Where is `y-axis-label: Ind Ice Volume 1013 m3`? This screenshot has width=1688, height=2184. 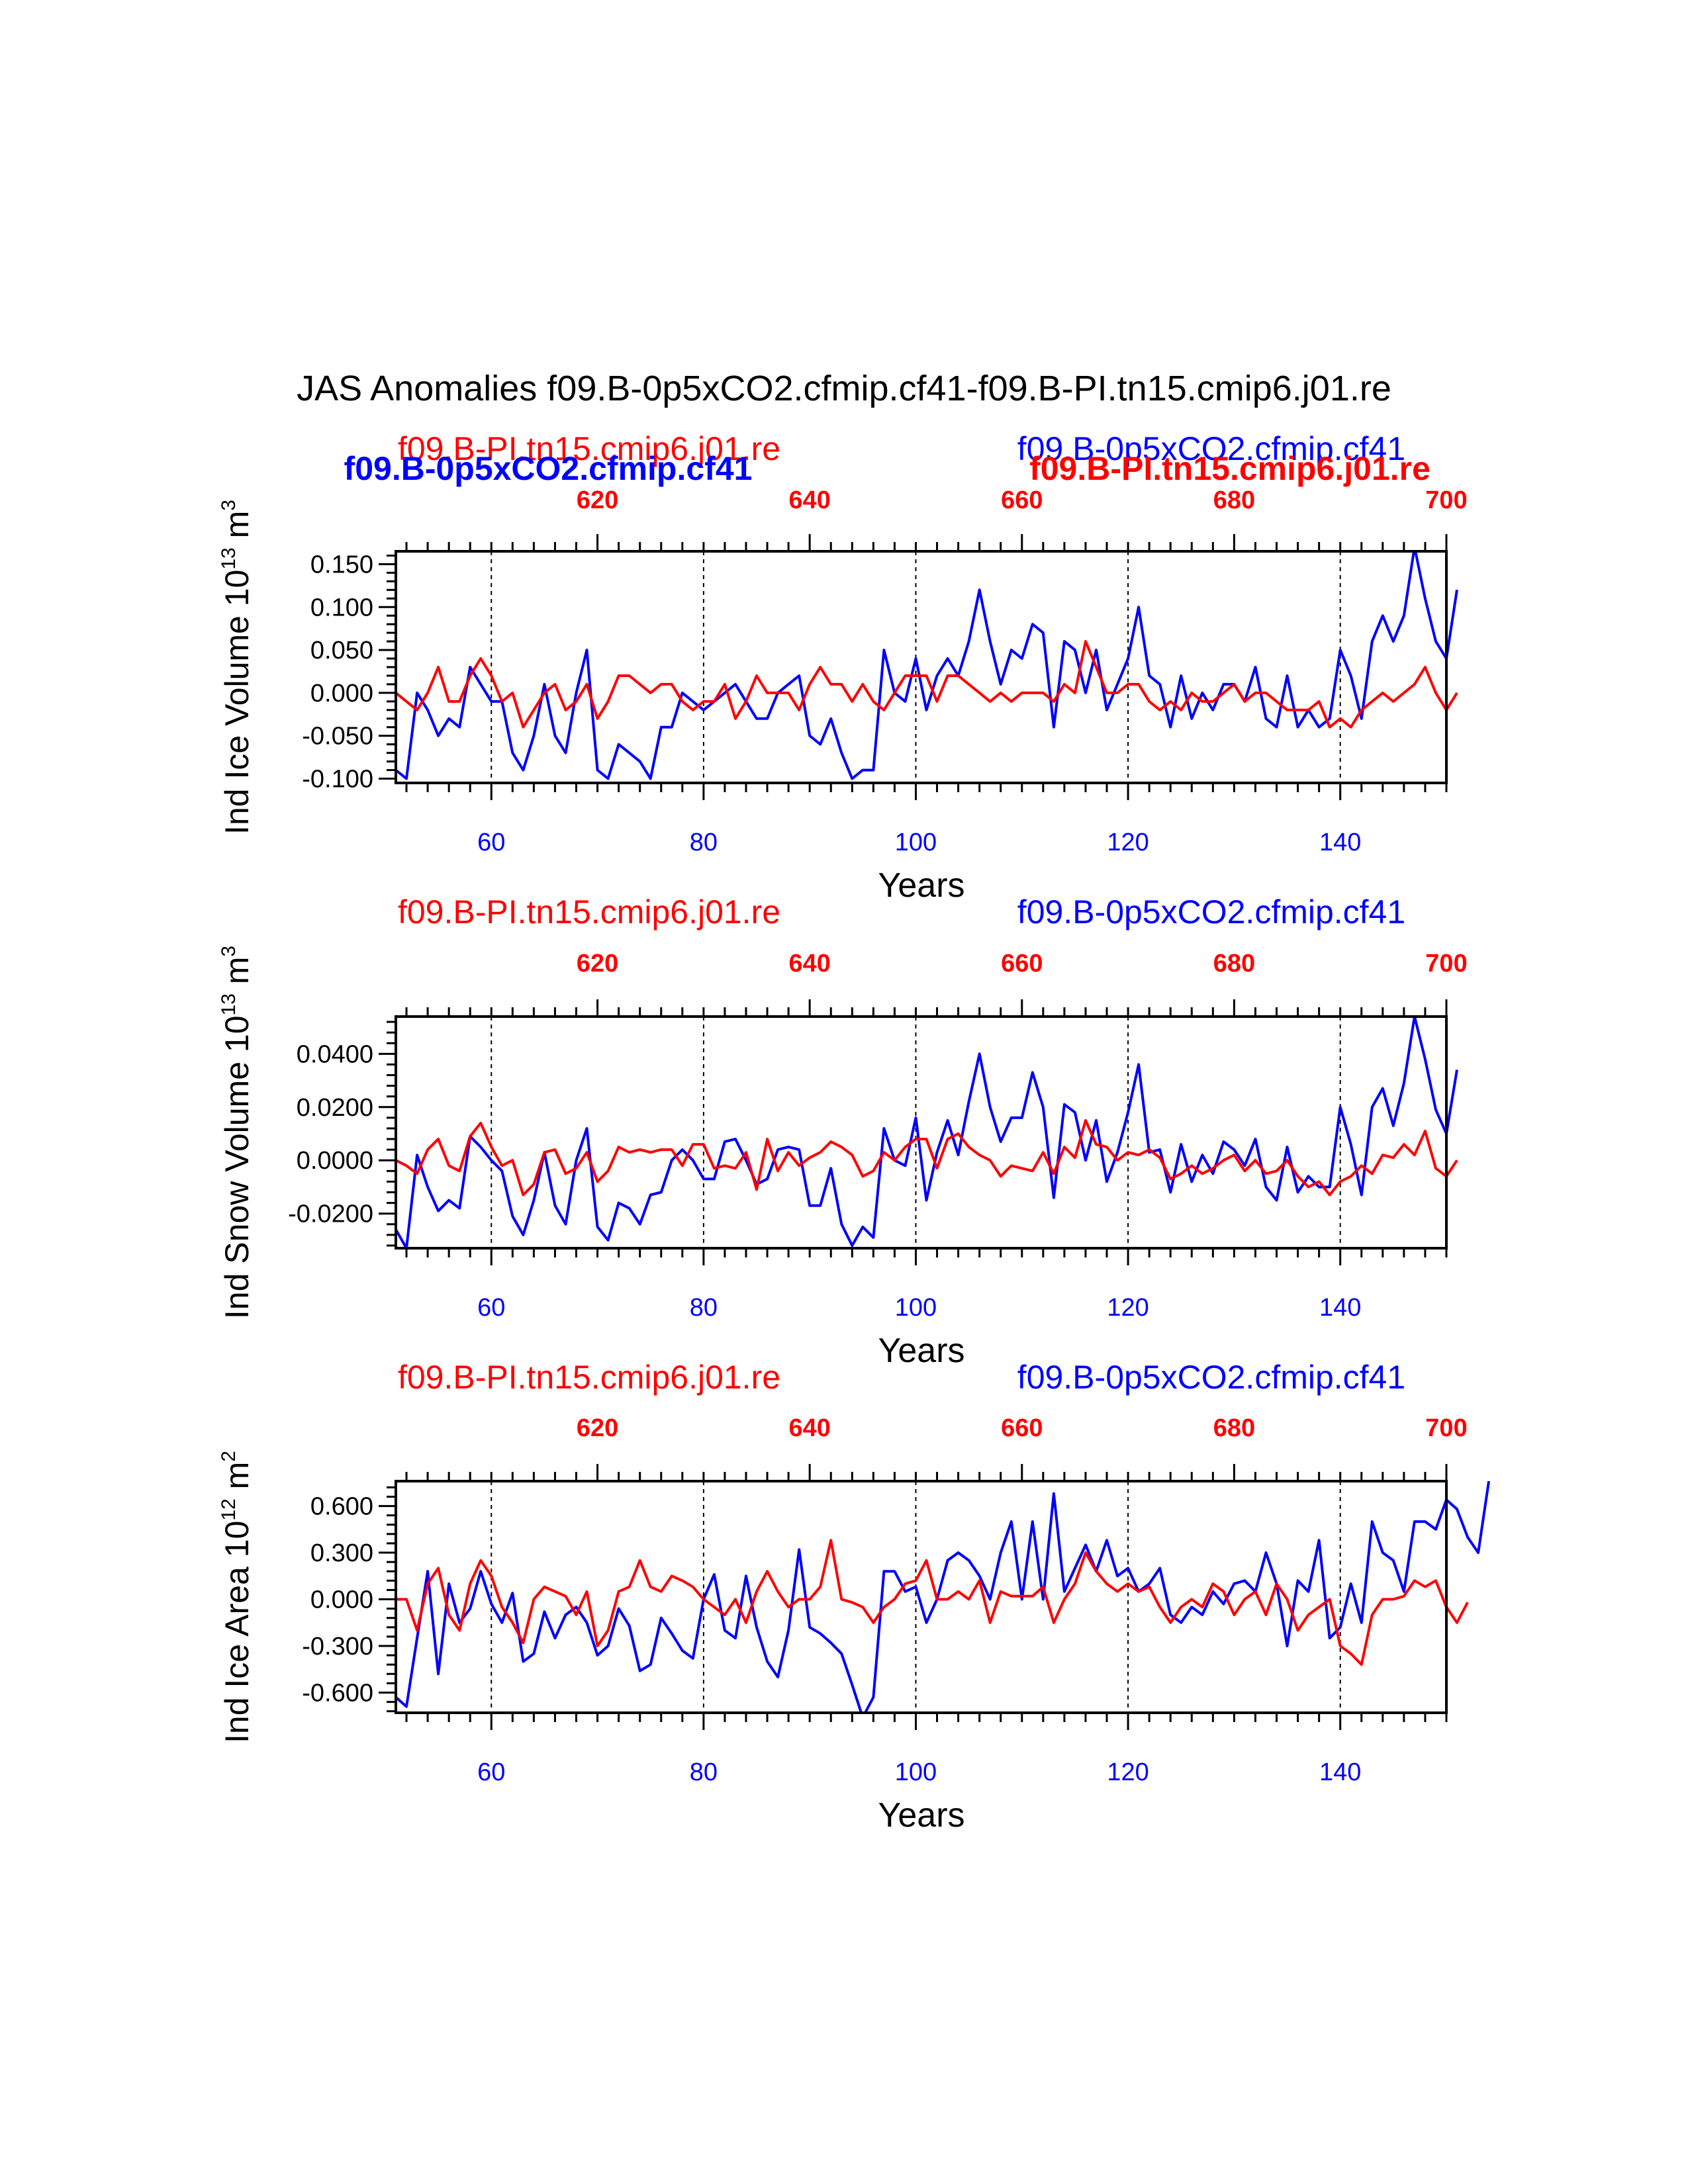
y-axis-label: Ind Ice Volume 1013 m3 is located at coordinates (237, 667).